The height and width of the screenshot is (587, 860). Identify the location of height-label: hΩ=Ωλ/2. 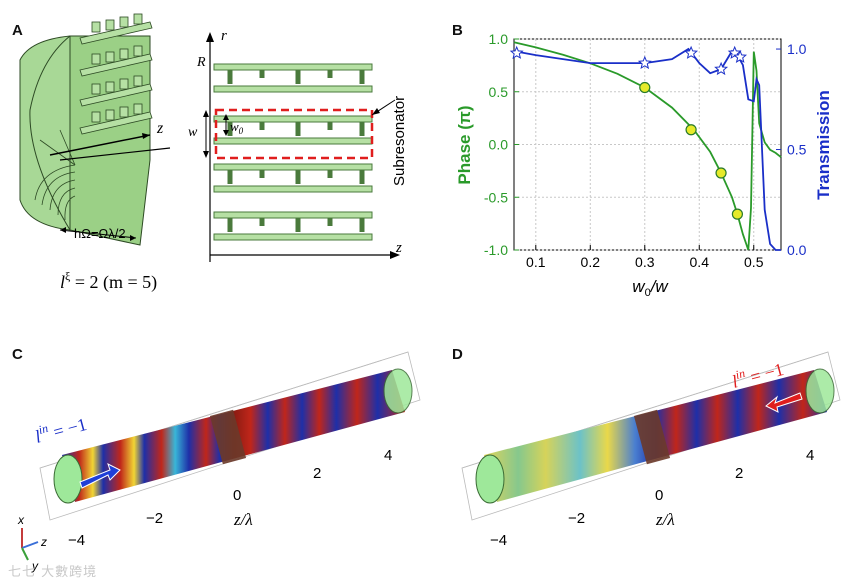
(100, 233).